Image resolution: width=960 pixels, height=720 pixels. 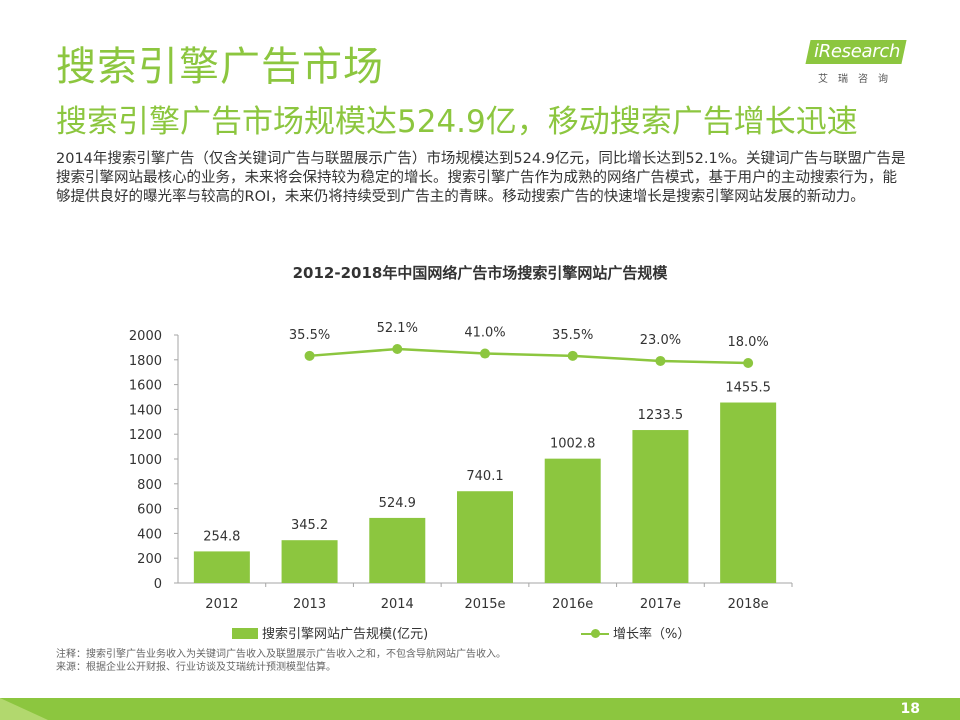 I want to click on growth-value-label: 18.0%, so click(x=747, y=342).